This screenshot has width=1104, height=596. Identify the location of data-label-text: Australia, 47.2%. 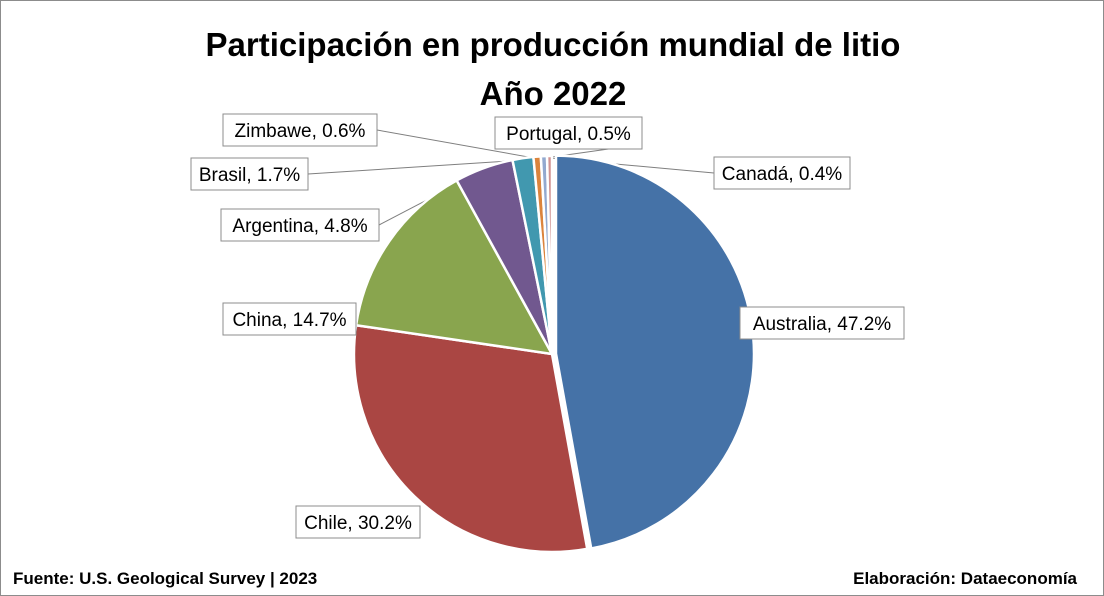
(822, 324).